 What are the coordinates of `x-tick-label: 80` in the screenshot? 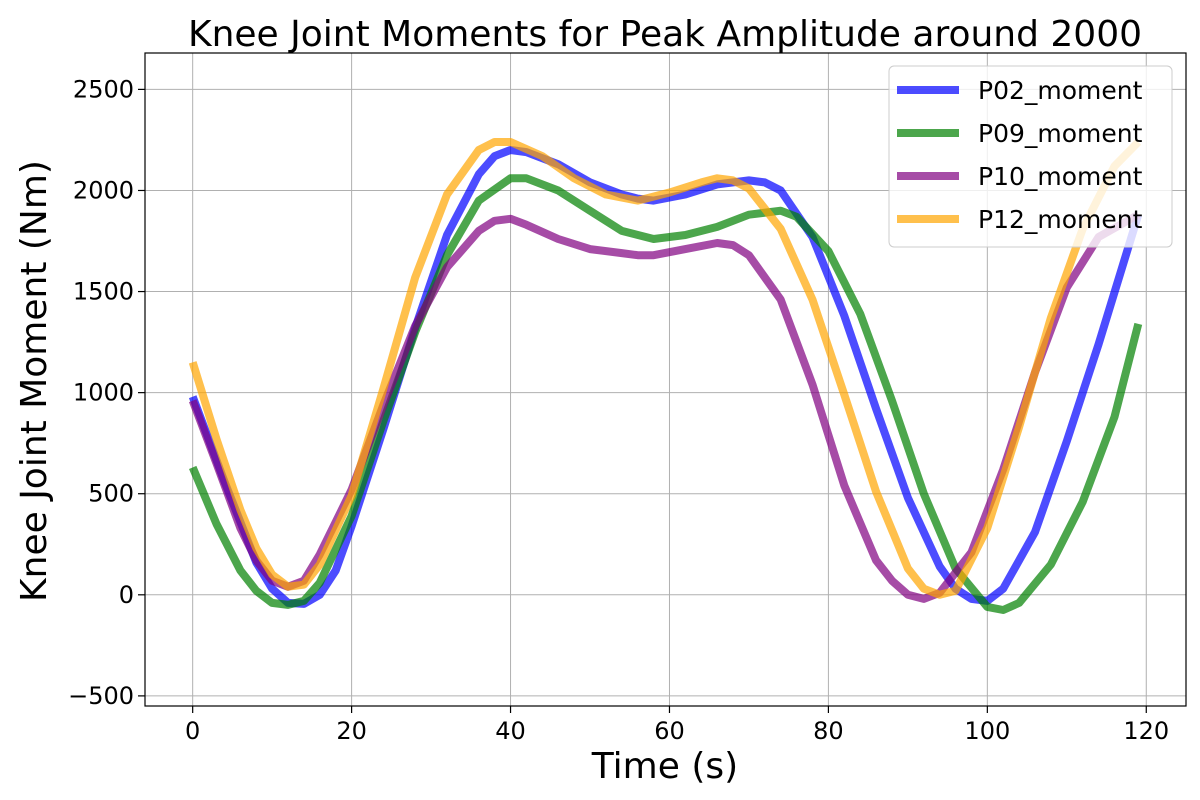 It's located at (828, 731).